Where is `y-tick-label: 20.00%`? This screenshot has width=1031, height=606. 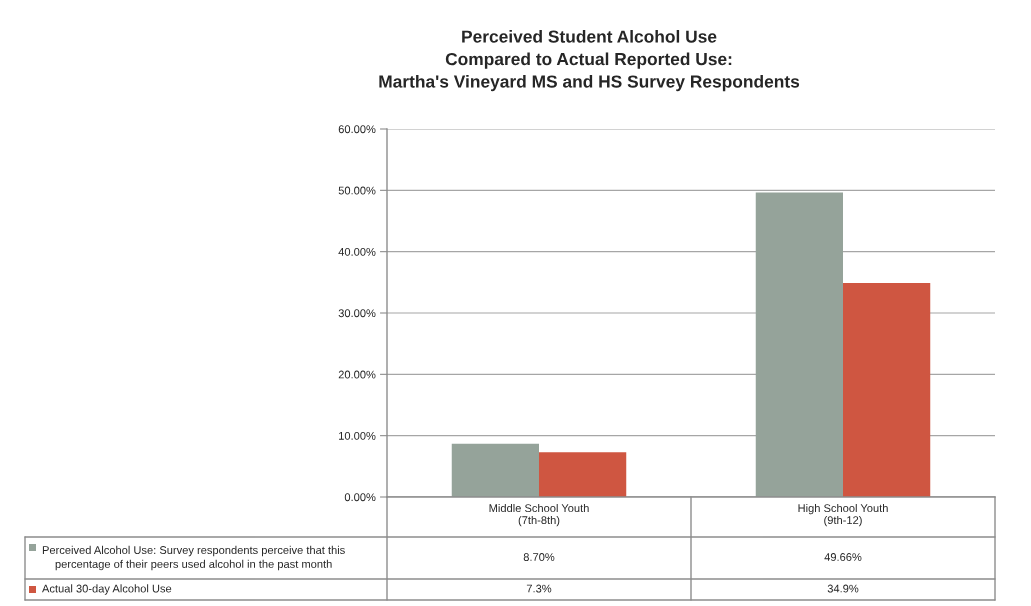 y-tick-label: 20.00% is located at coordinates (357, 374).